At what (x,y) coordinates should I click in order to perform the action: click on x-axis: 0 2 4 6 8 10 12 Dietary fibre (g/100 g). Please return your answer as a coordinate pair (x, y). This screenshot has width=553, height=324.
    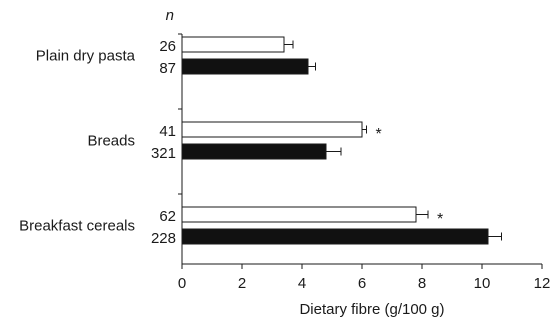
    Looking at the image, I should click on (364, 290).